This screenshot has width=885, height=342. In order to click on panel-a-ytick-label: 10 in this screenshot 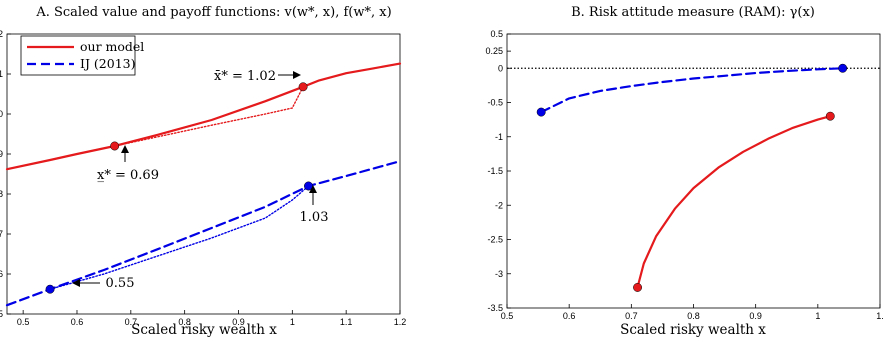, I will do `click(1, 114)`.